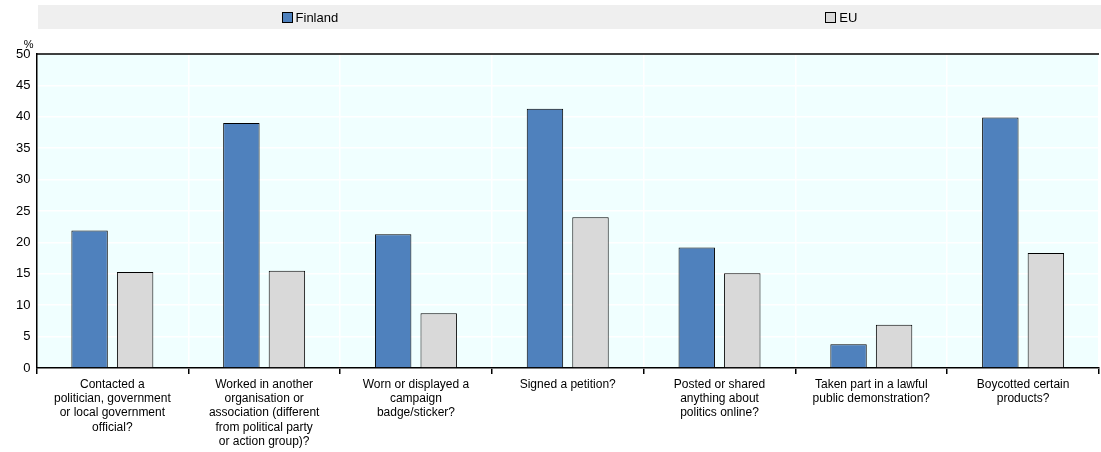 This screenshot has height=452, width=1101. What do you see at coordinates (23, 241) in the screenshot?
I see `y-tick-label: 20` at bounding box center [23, 241].